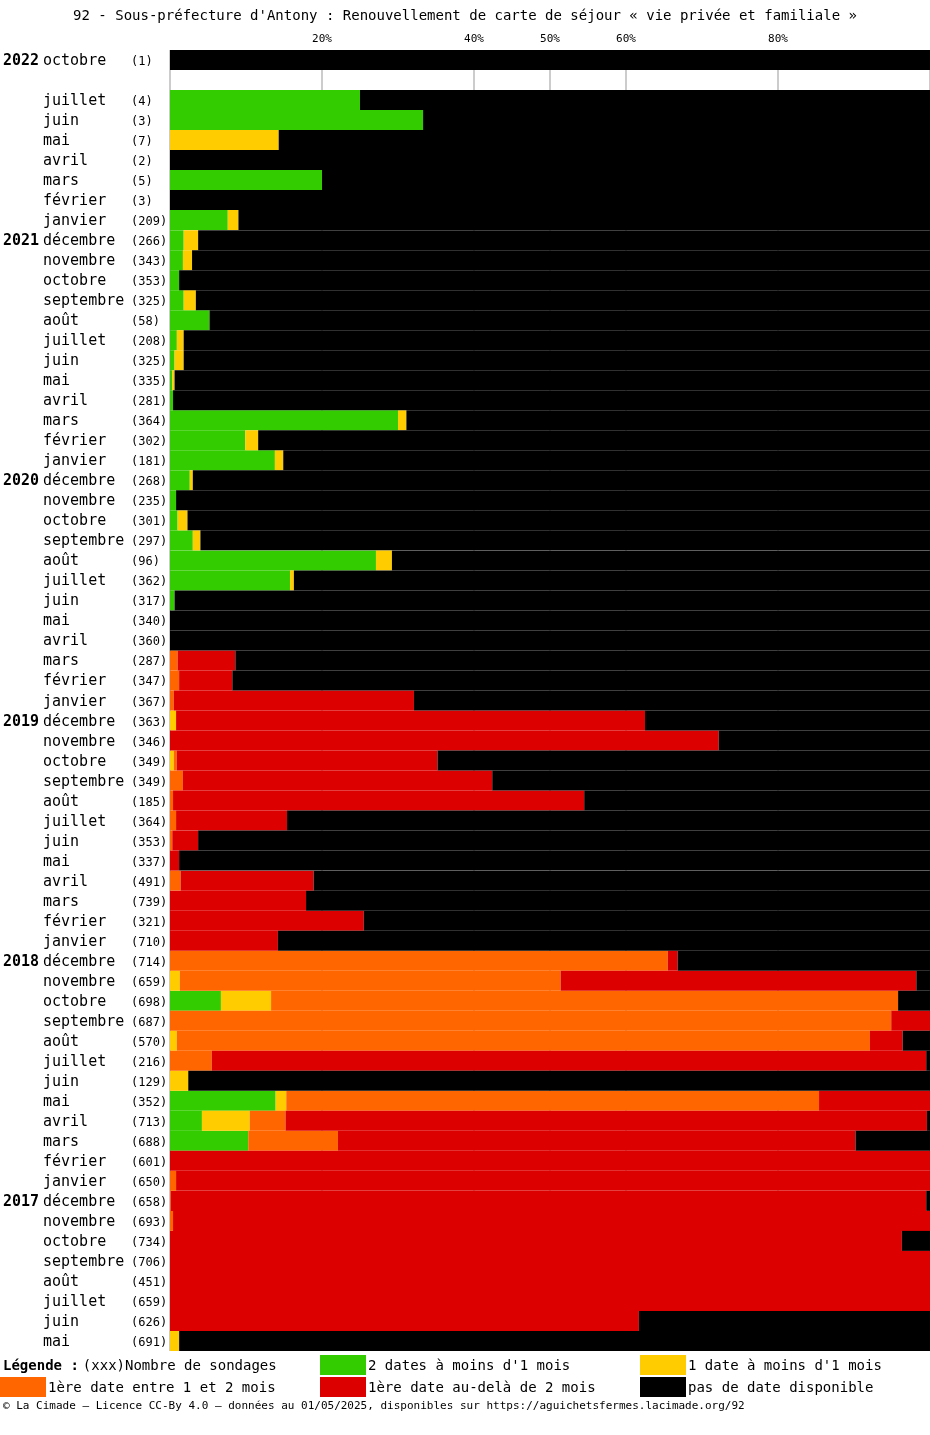  What do you see at coordinates (105, 540) in the screenshot?
I see `y-tick-label: septembre (297)` at bounding box center [105, 540].